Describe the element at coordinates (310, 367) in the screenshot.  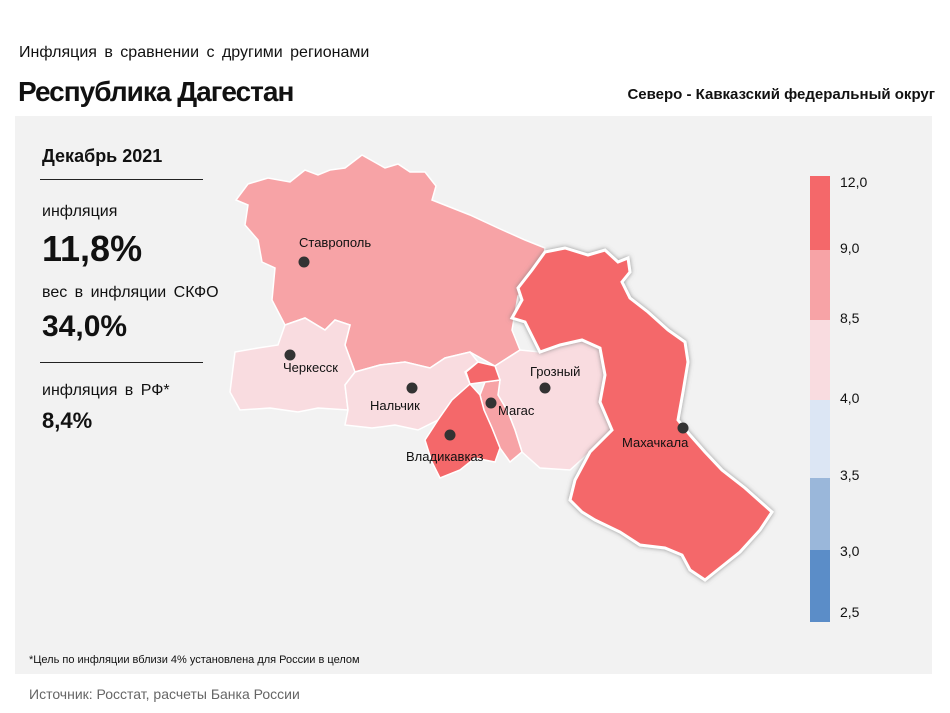
I see `city-label: Черкесск` at that location.